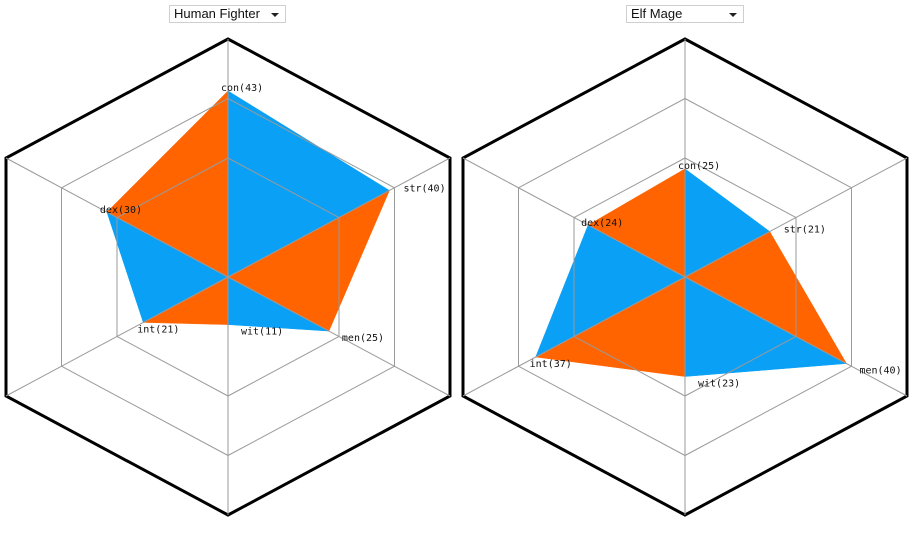 This screenshot has width=915, height=559. Describe the element at coordinates (551, 364) in the screenshot. I see `radar-label-int: int(37)` at that location.